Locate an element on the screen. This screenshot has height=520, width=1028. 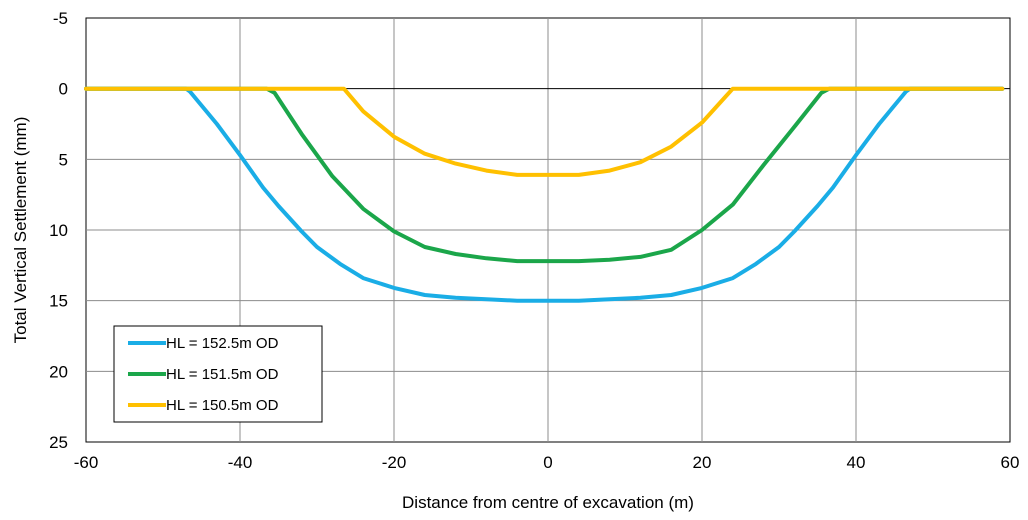
y-tick-label: 10 is located at coordinates (58, 230).